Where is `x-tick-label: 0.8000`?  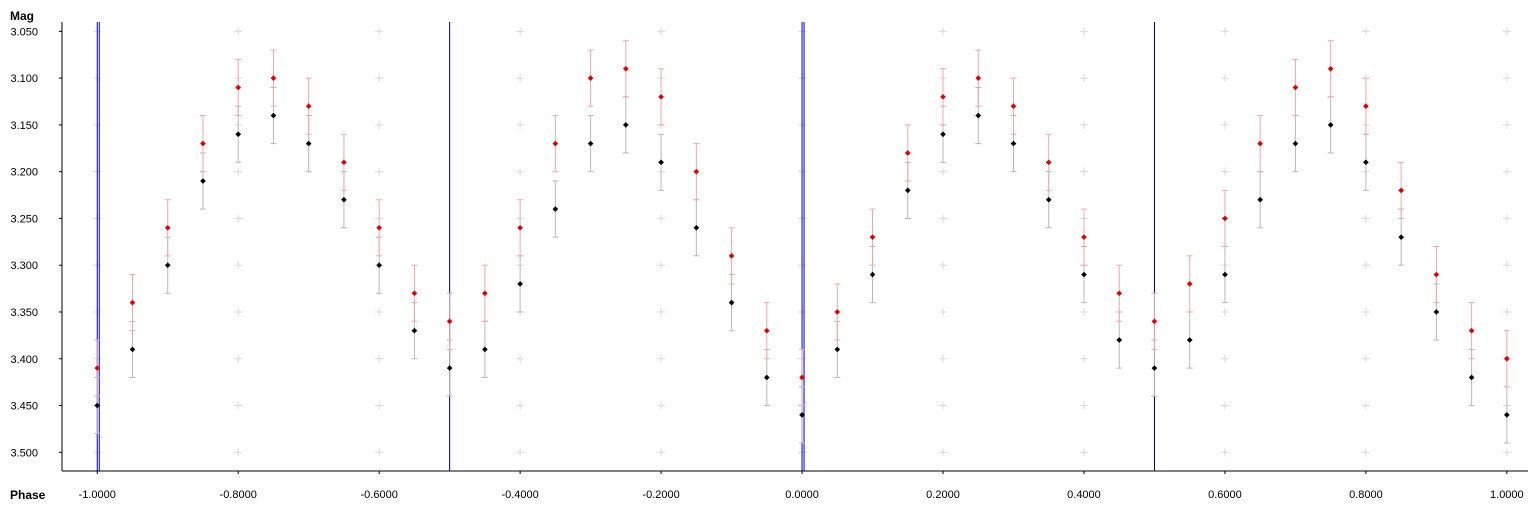 x-tick-label: 0.8000 is located at coordinates (1366, 495).